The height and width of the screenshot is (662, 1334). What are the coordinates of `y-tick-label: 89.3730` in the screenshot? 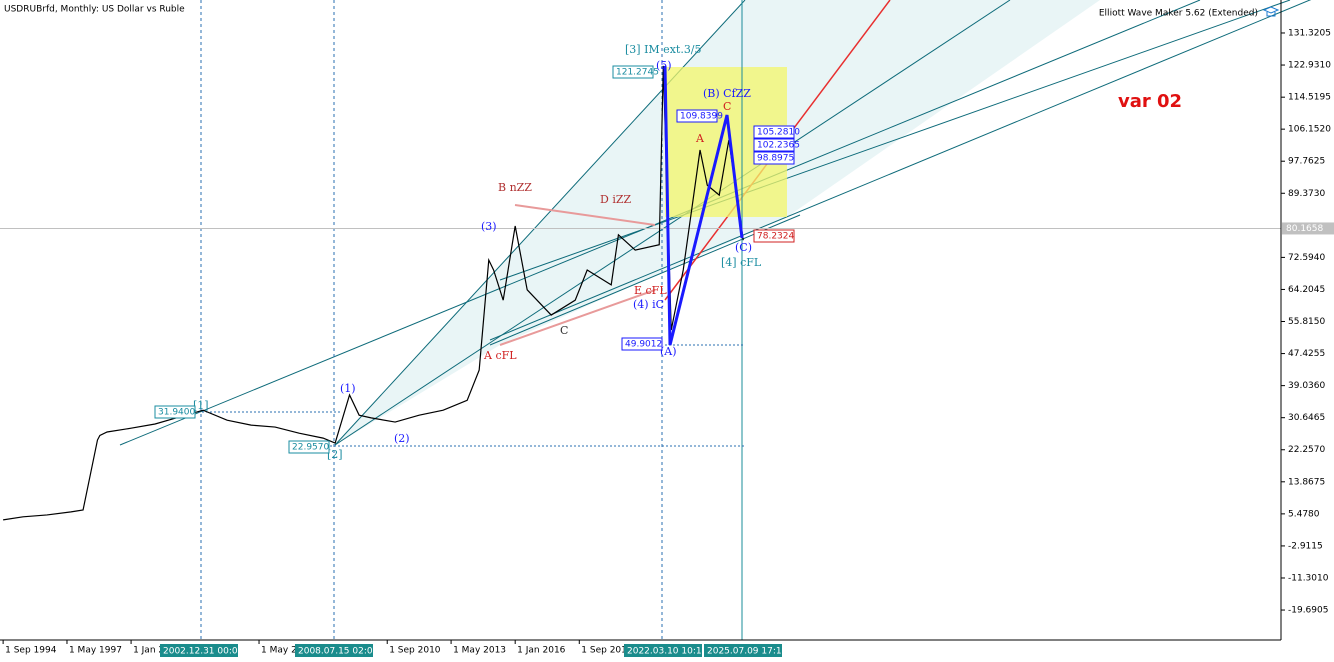 It's located at (1306, 194).